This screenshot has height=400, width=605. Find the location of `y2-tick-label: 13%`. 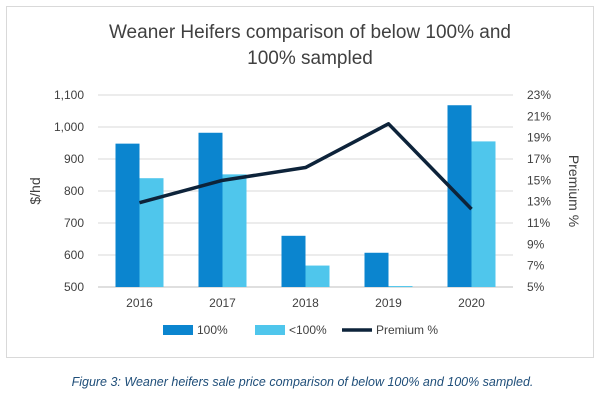

y2-tick-label: 13% is located at coordinates (539, 202).